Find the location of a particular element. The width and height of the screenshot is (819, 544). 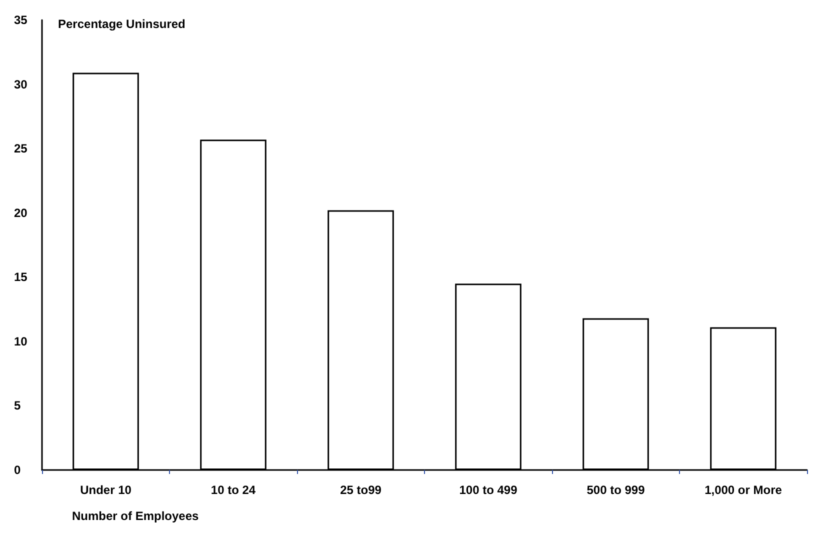

x-tick-label: Under 10 is located at coordinates (106, 490).